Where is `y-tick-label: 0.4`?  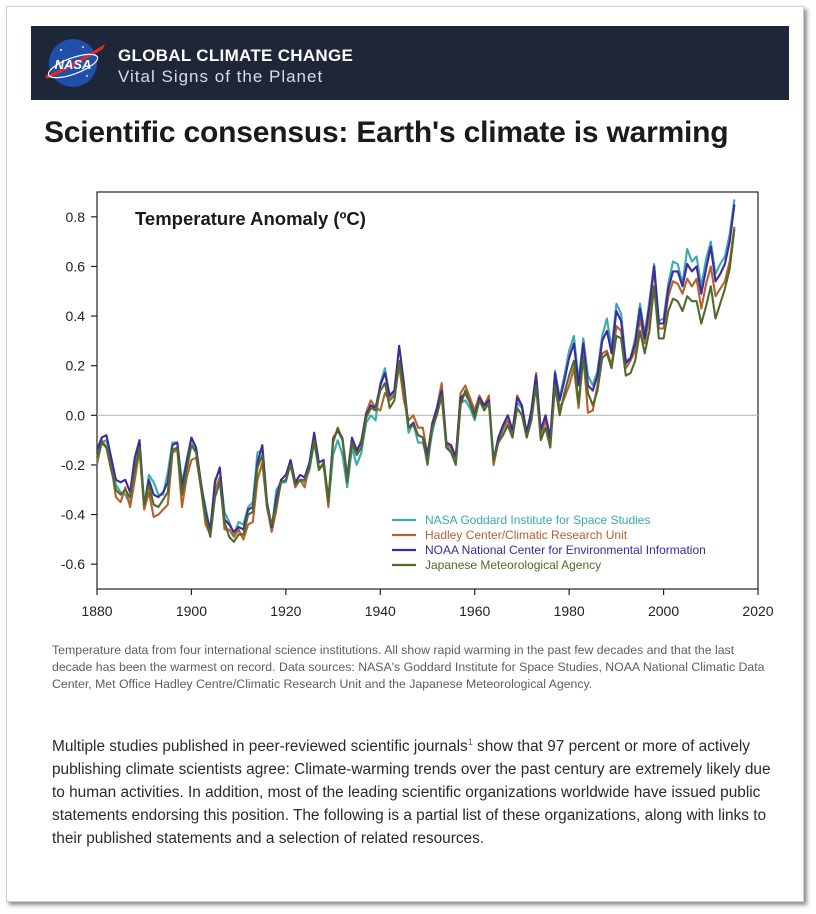
y-tick-label: 0.4 is located at coordinates (76, 316).